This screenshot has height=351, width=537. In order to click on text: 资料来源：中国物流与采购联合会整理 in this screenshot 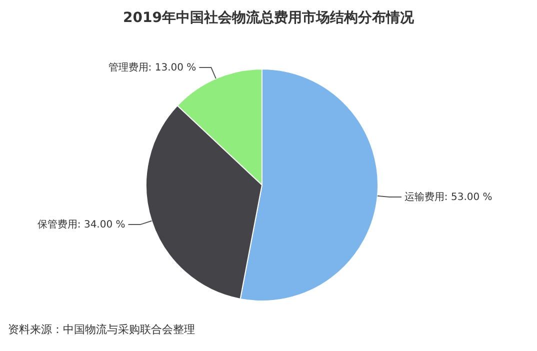, I will do `click(101, 329)`.